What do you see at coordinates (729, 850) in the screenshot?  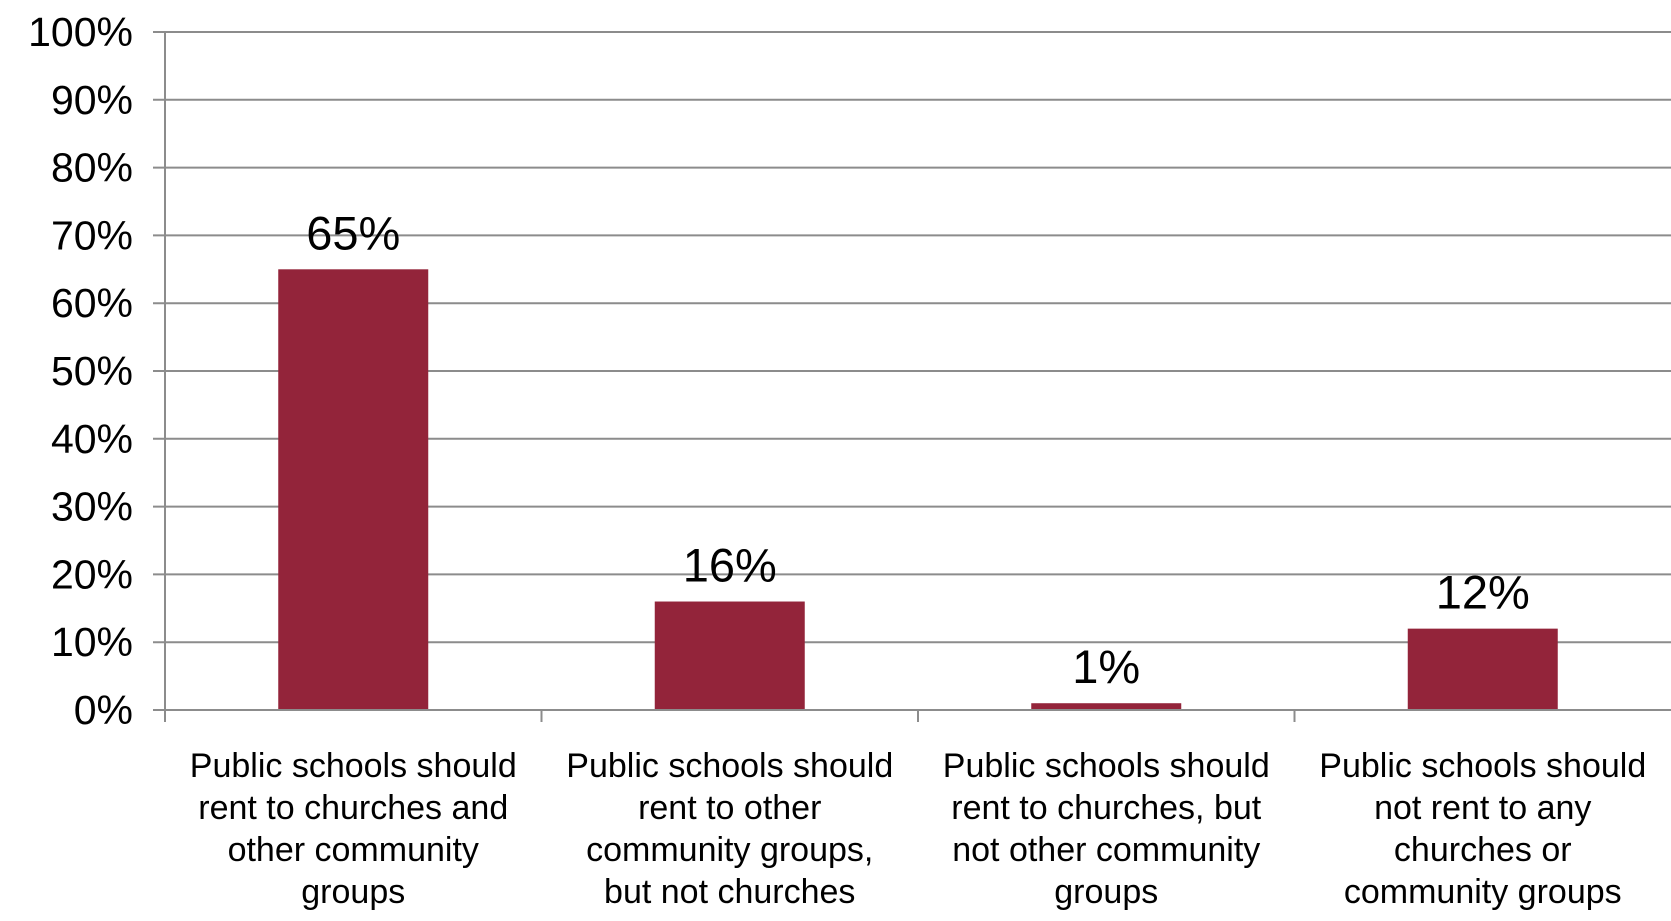 I see `category-label-line: community groups,` at bounding box center [729, 850].